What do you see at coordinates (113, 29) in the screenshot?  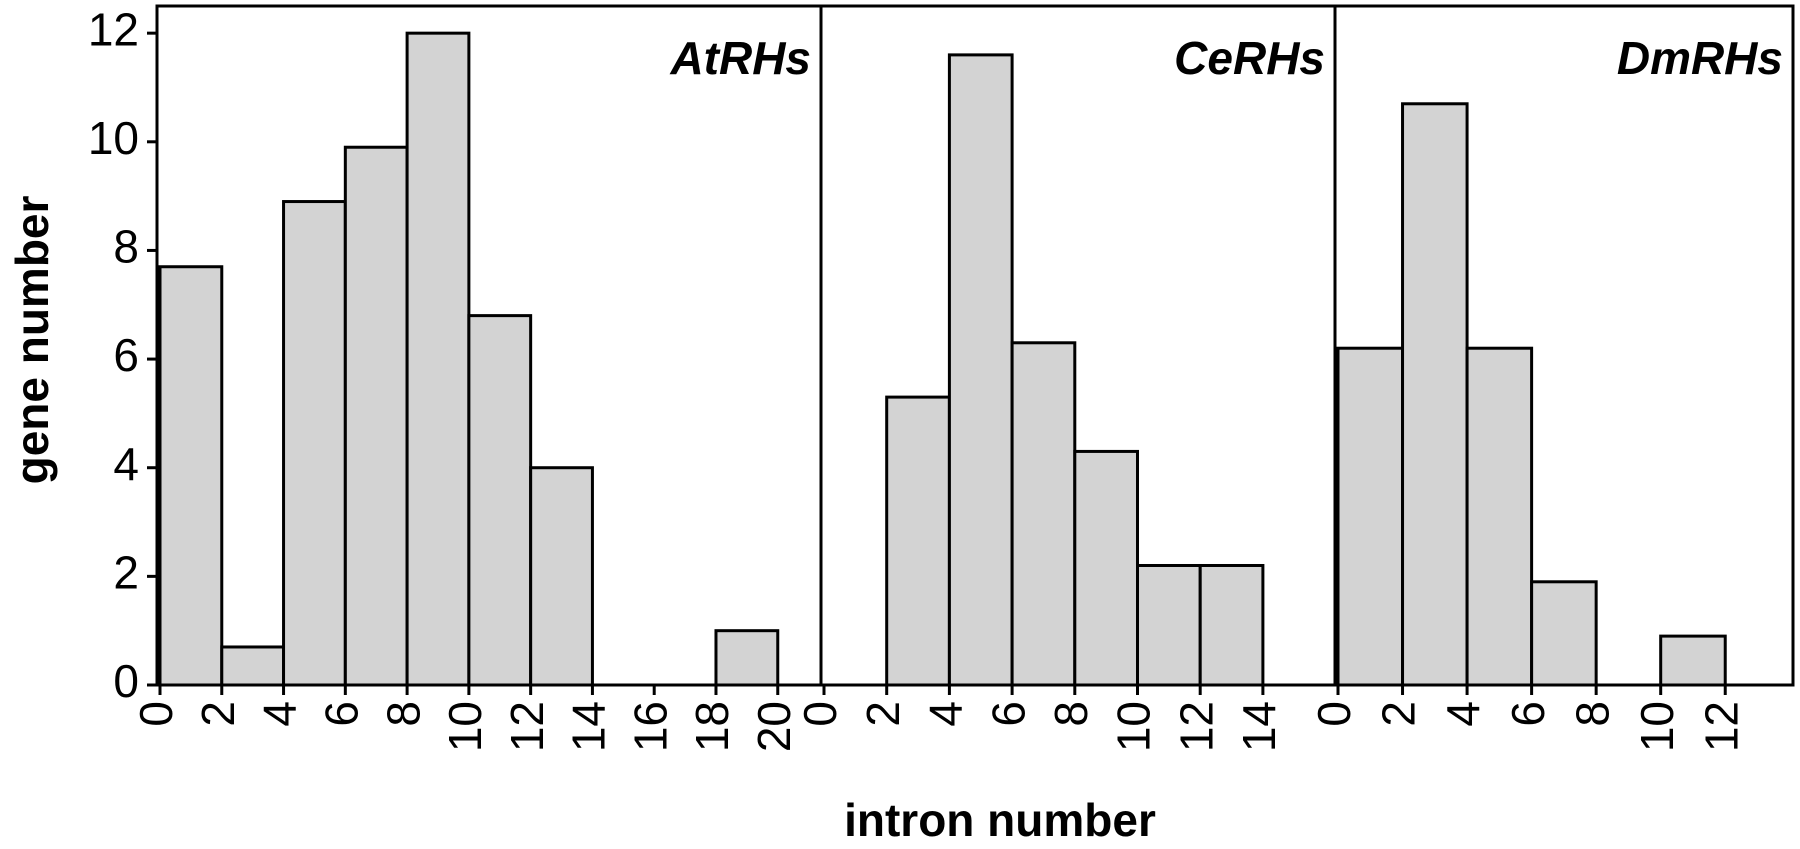 I see `y-tick-label: 12` at bounding box center [113, 29].